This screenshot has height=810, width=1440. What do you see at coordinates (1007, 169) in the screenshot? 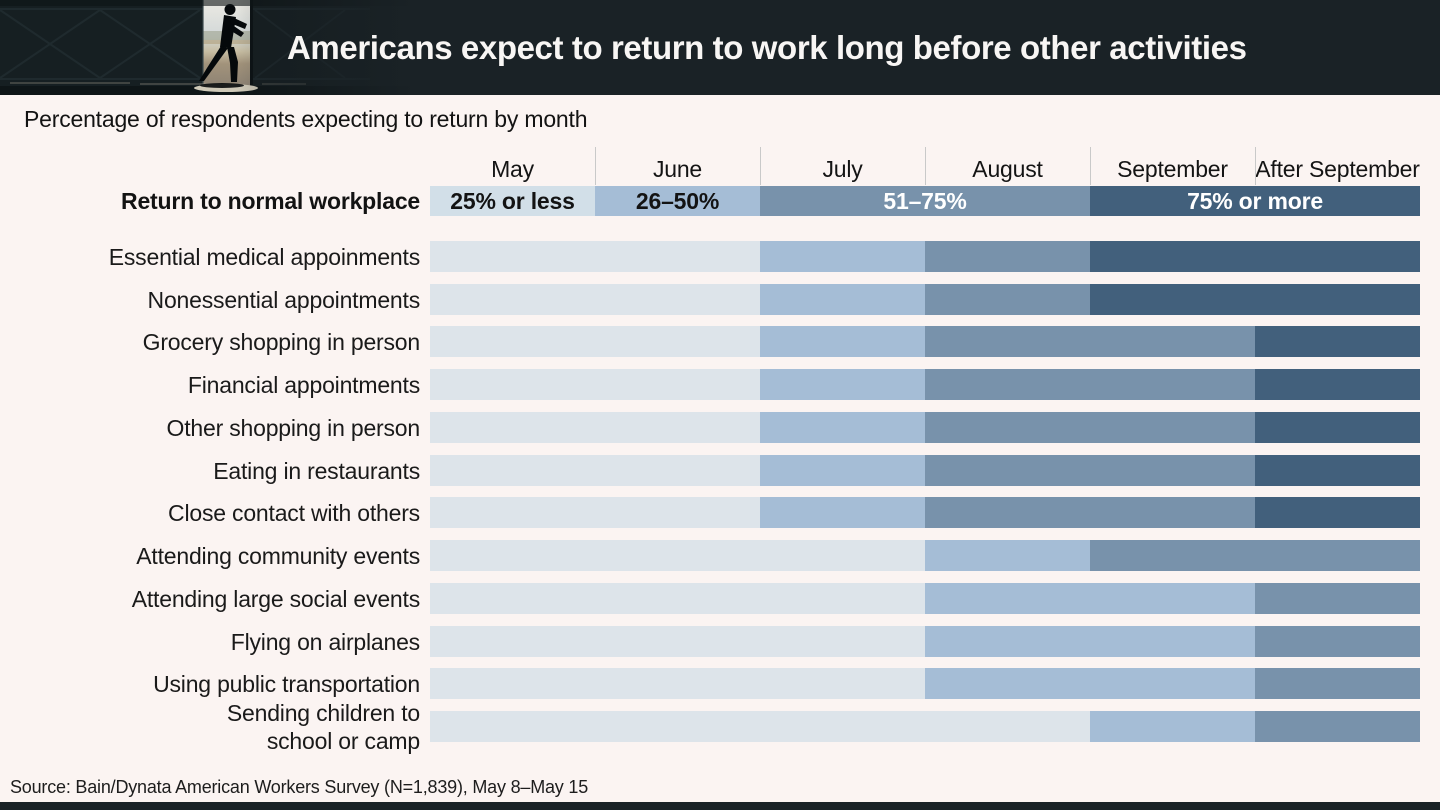
I see `column-header-label: August` at bounding box center [1007, 169].